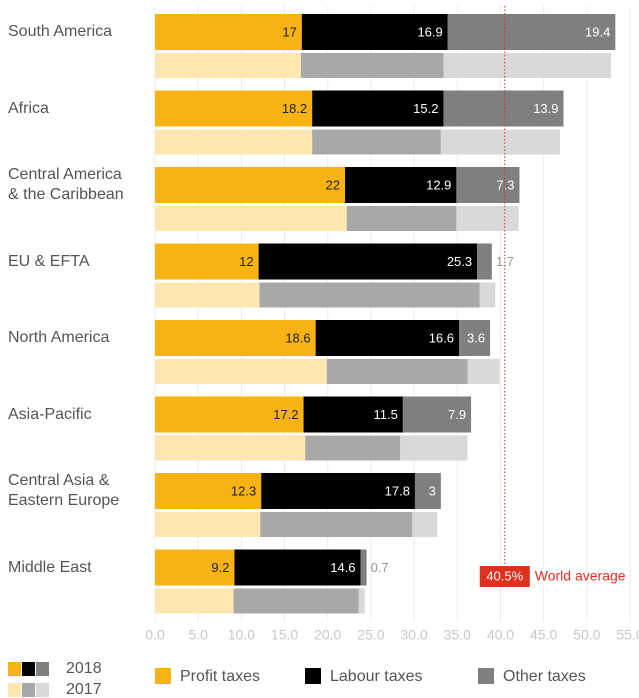 The height and width of the screenshot is (698, 639). I want to click on x-tick-label: 45.0, so click(543, 635).